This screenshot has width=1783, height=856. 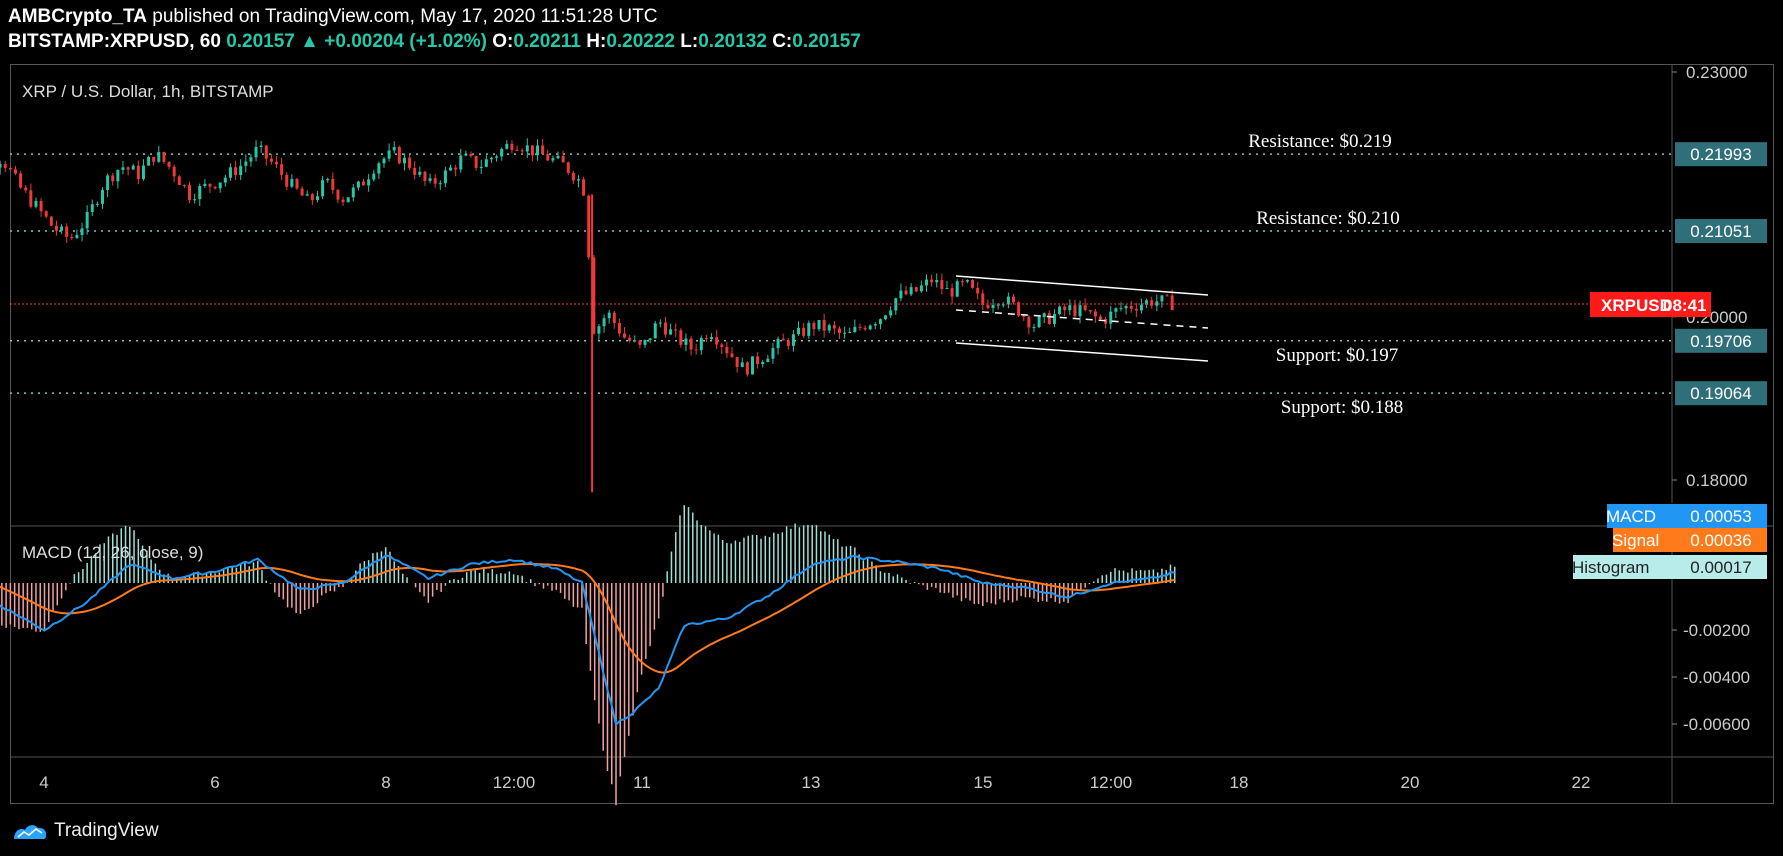 What do you see at coordinates (1320, 141) in the screenshot?
I see `level-annotation: Resistance: $0.219` at bounding box center [1320, 141].